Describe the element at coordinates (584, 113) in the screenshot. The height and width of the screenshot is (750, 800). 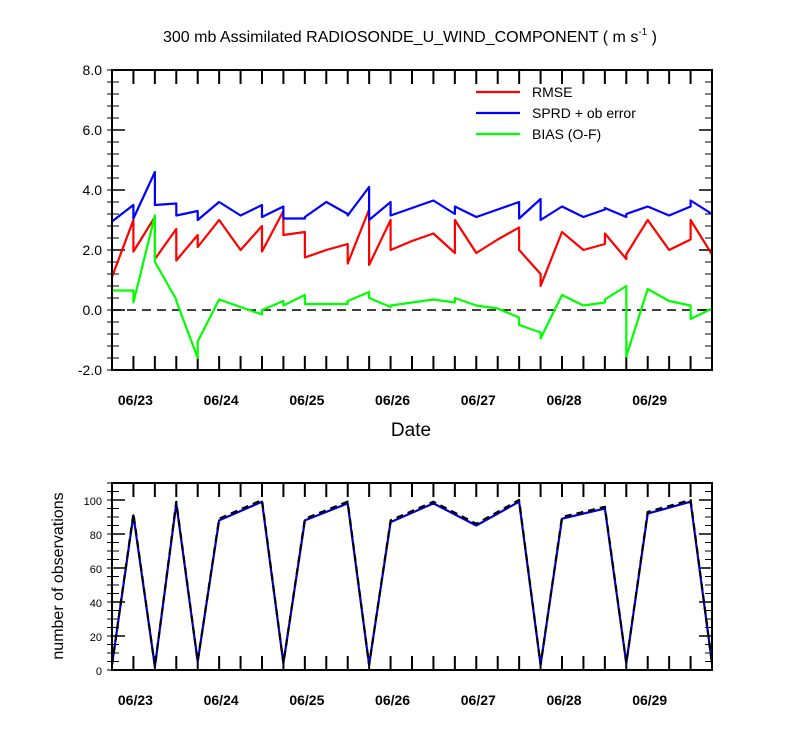
I see `legend-label-1: SPRD + ob error` at that location.